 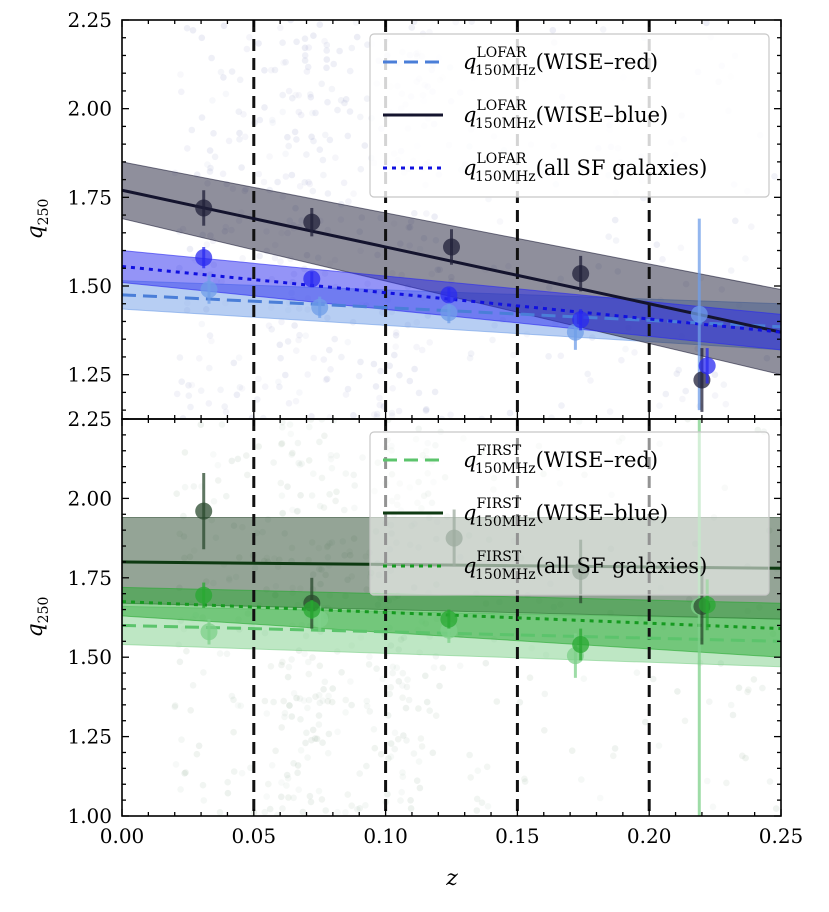 What do you see at coordinates (469, 168) in the screenshot?
I see `legend-label-base: q` at bounding box center [469, 168].